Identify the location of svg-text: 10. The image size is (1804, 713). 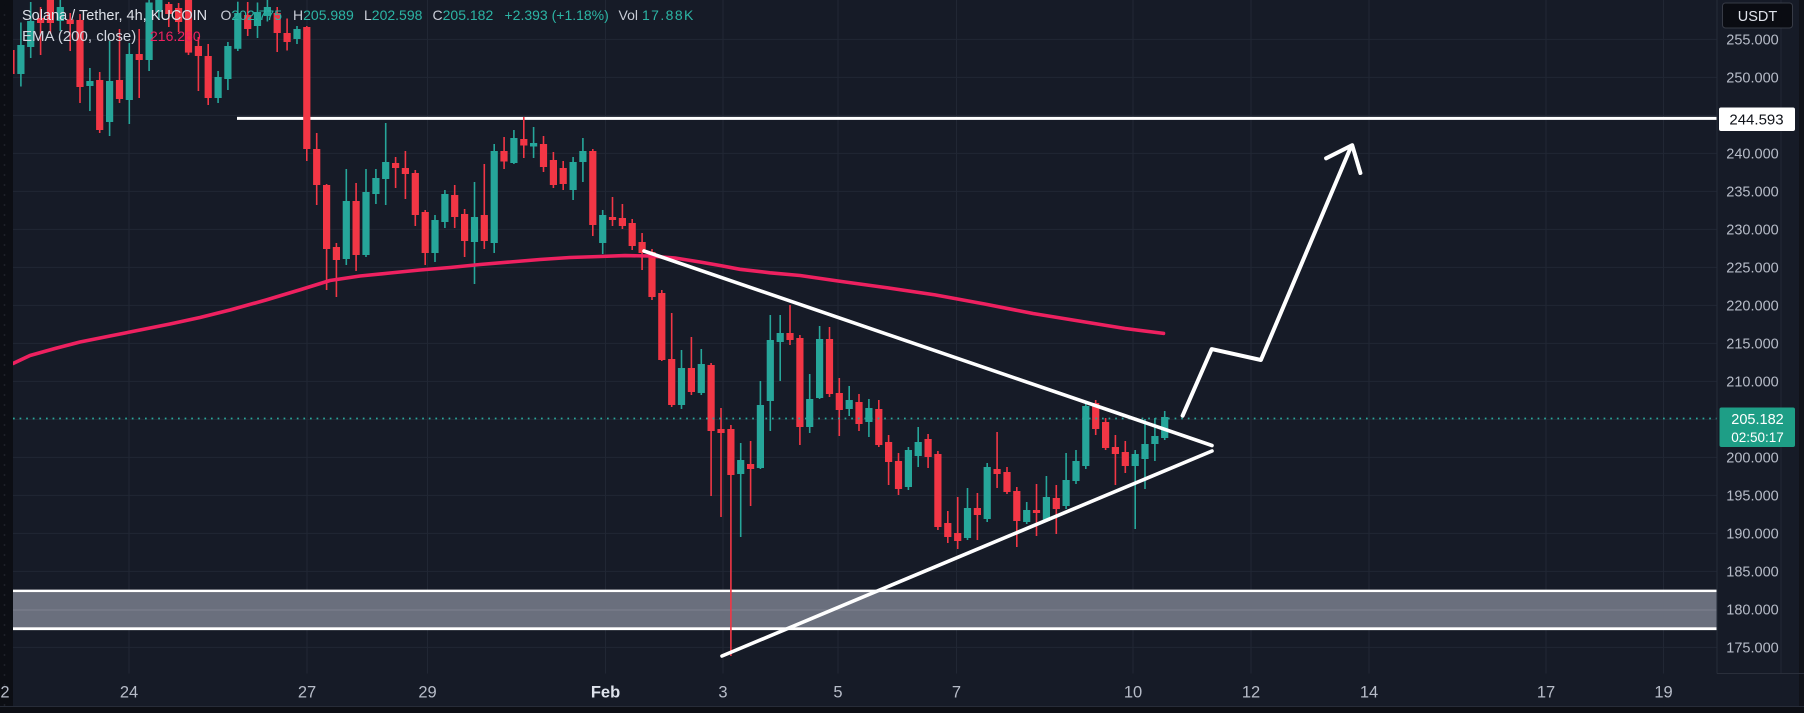
(1133, 693).